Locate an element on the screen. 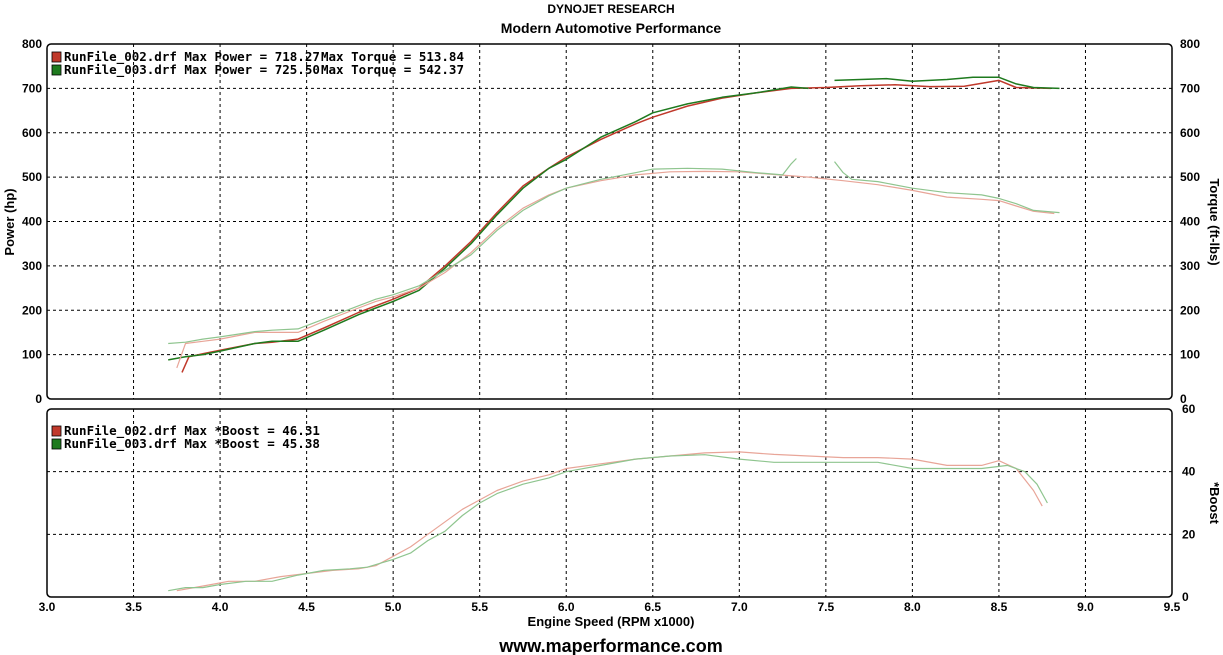  y-tick-label: 300 is located at coordinates (32, 266).